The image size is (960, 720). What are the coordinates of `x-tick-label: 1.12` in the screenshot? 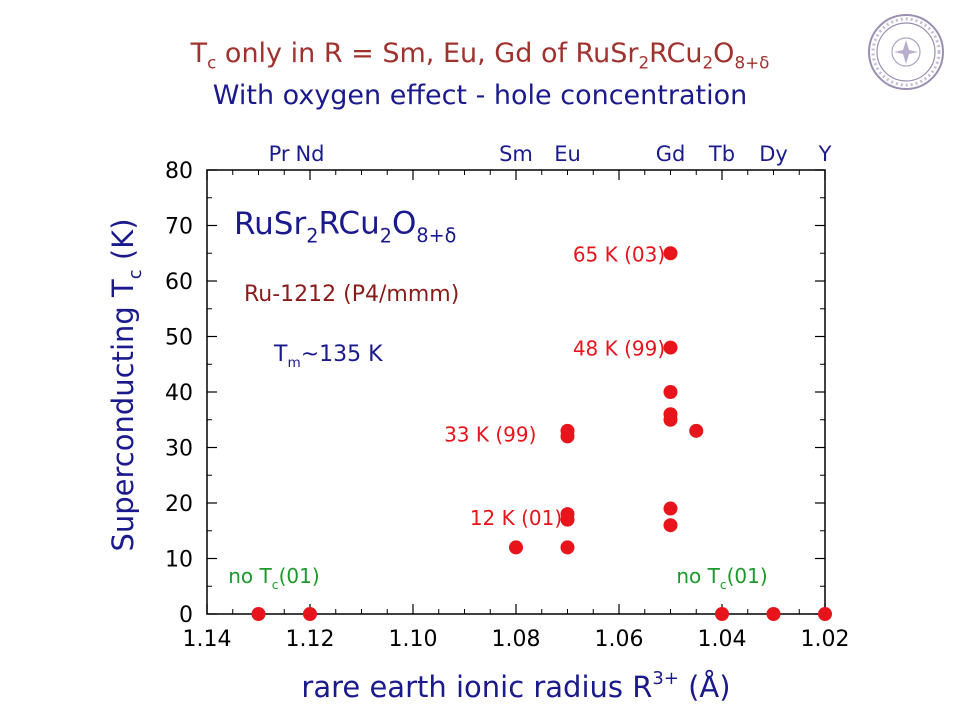 It's located at (310, 639).